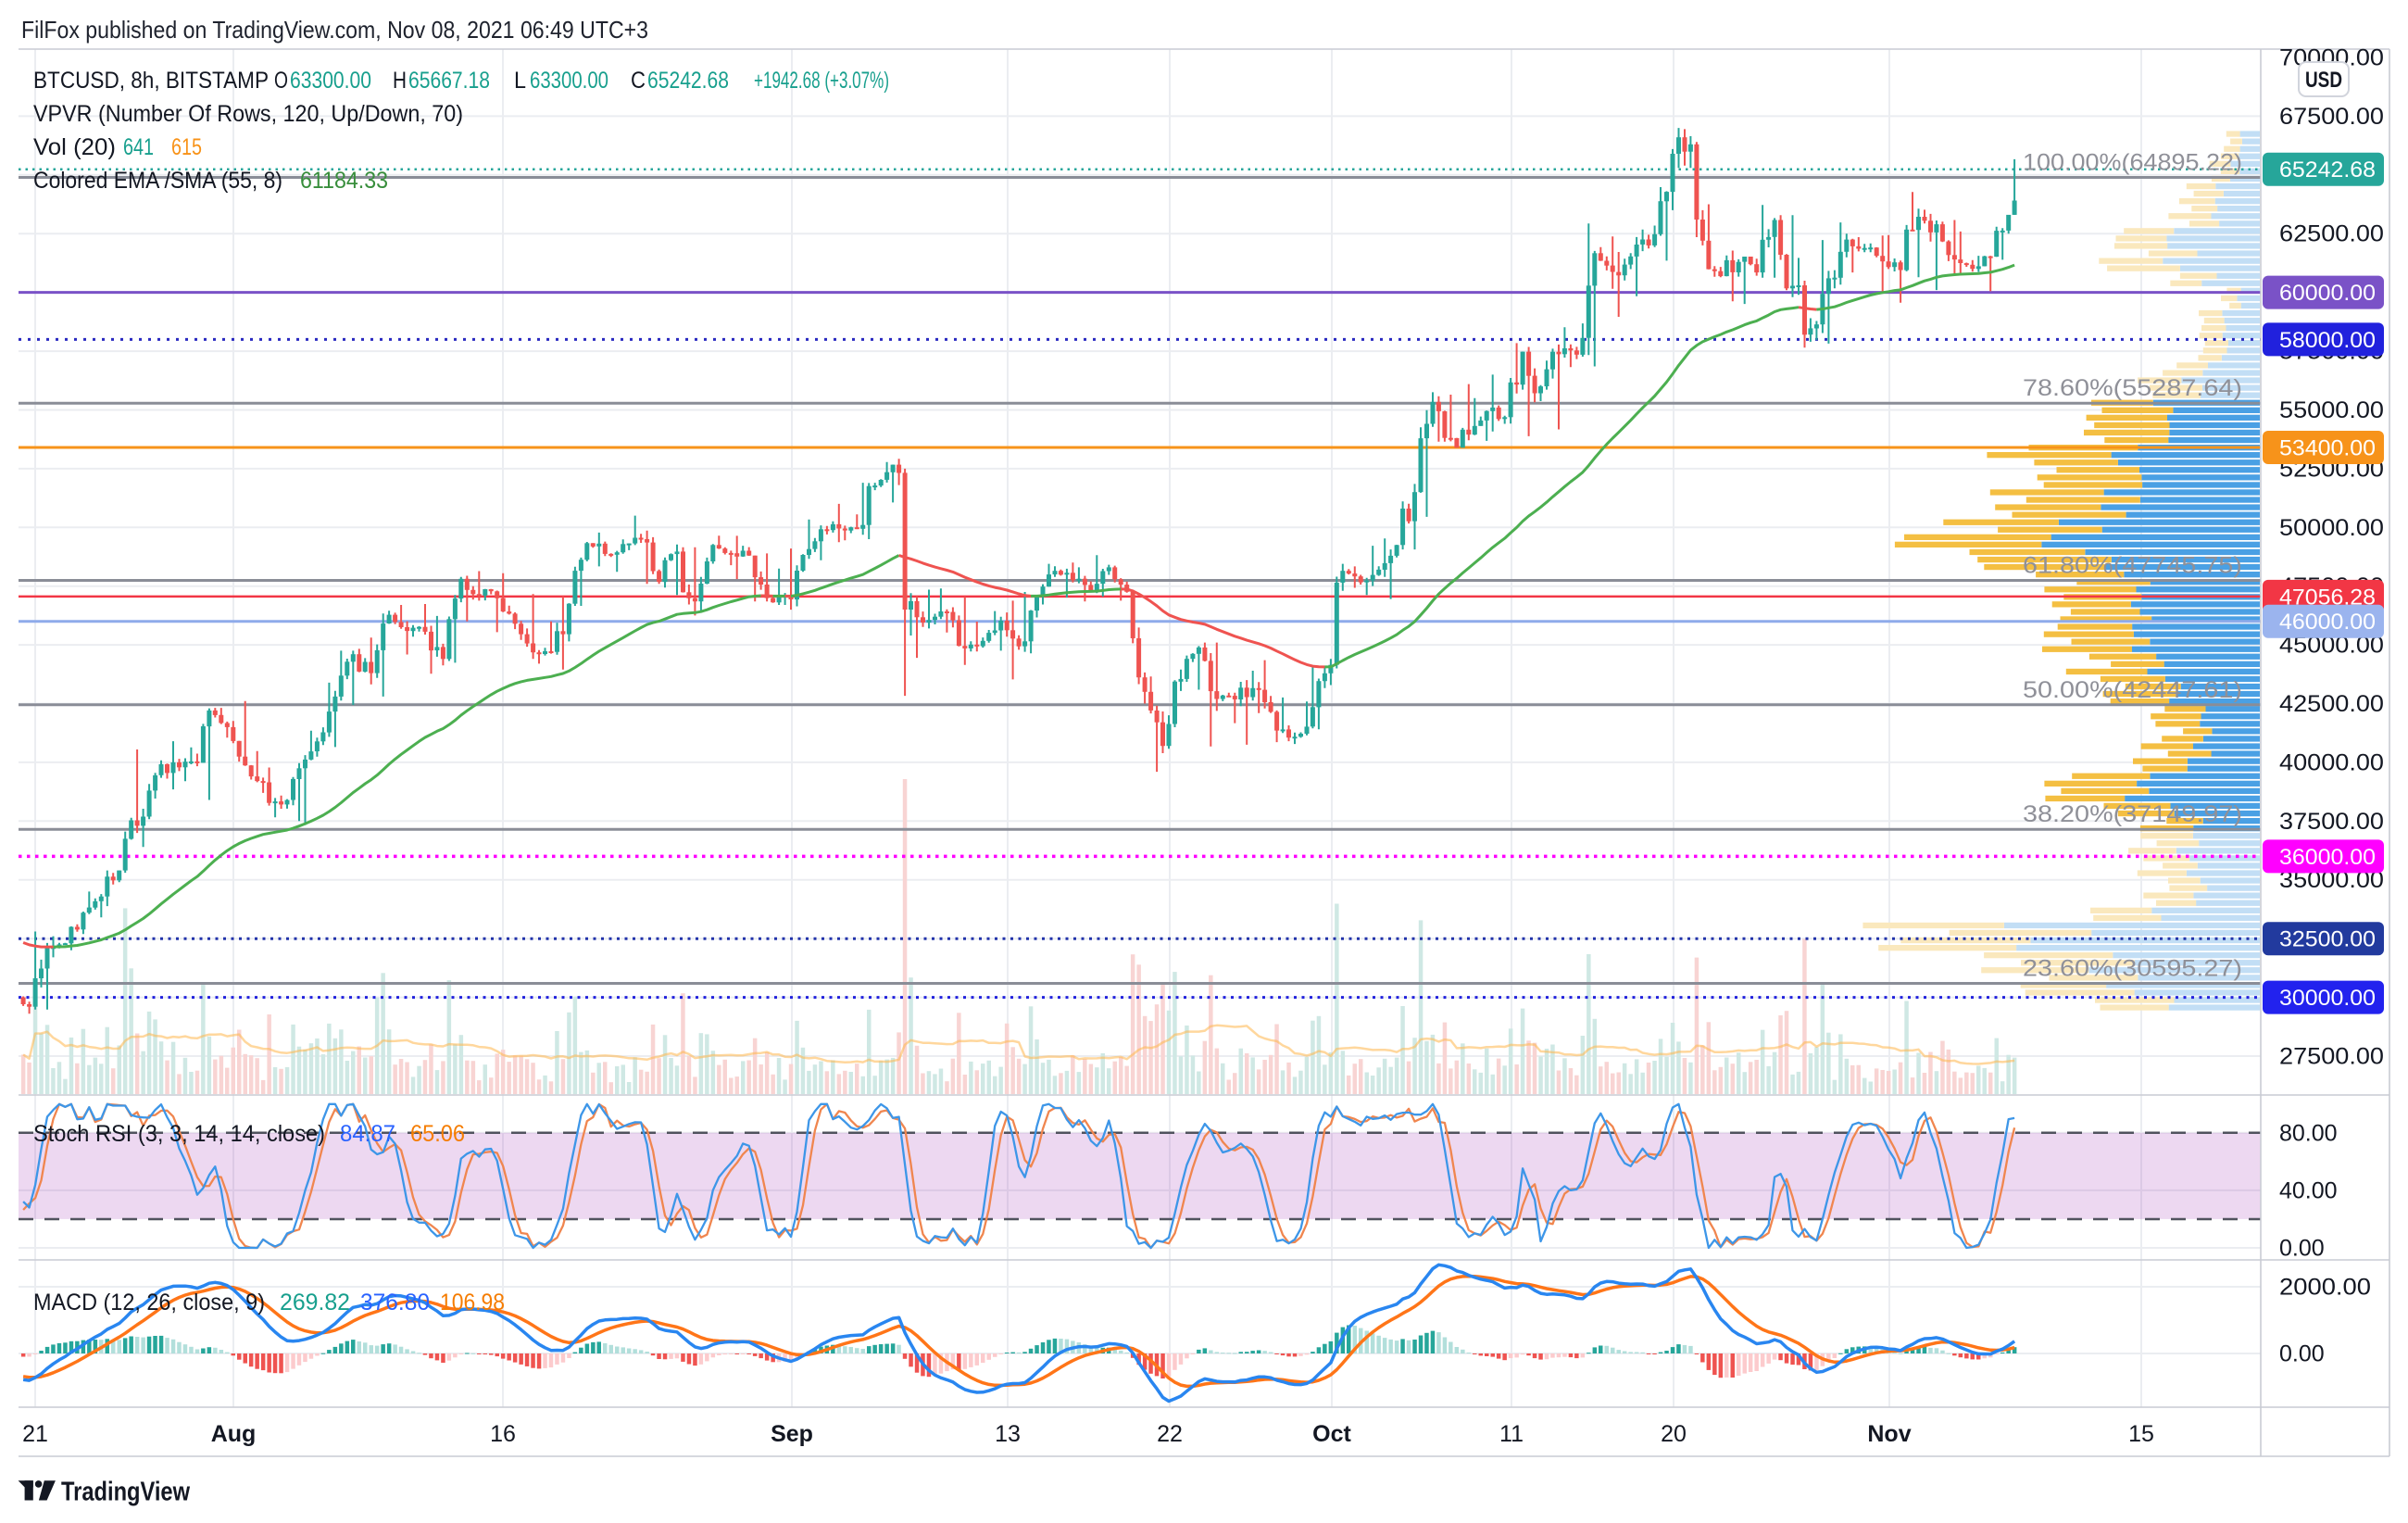 The image size is (2408, 1523). I want to click on svg-text: Vol (20), so click(74, 147).